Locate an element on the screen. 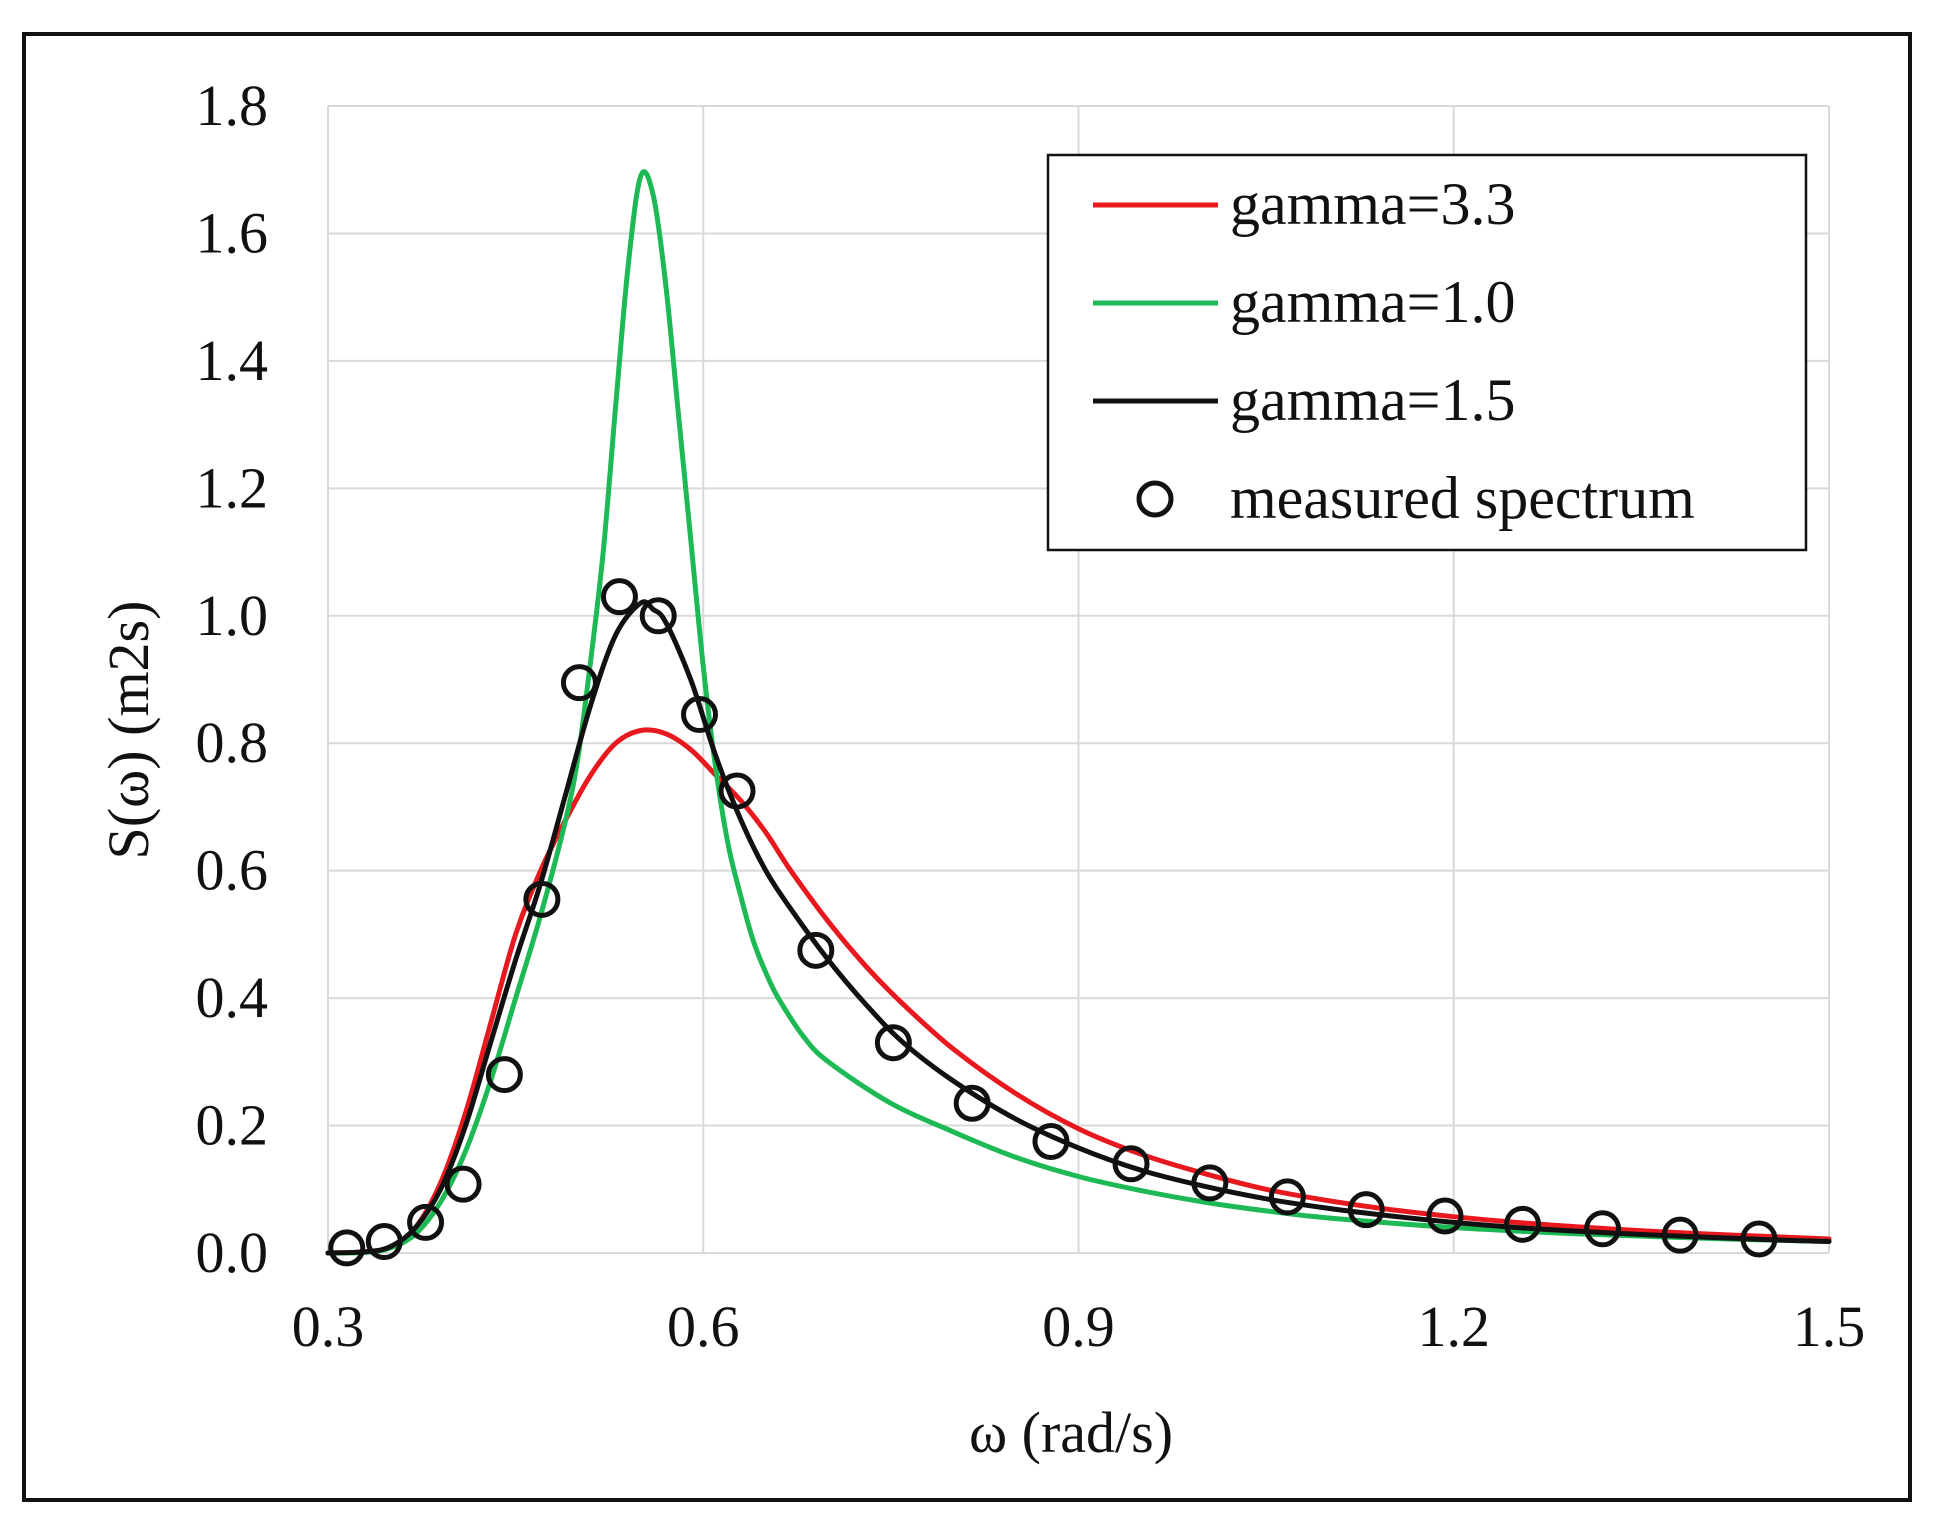 The height and width of the screenshot is (1532, 1942). y-axis-title: S(ω) (m2s) is located at coordinates (128, 730).